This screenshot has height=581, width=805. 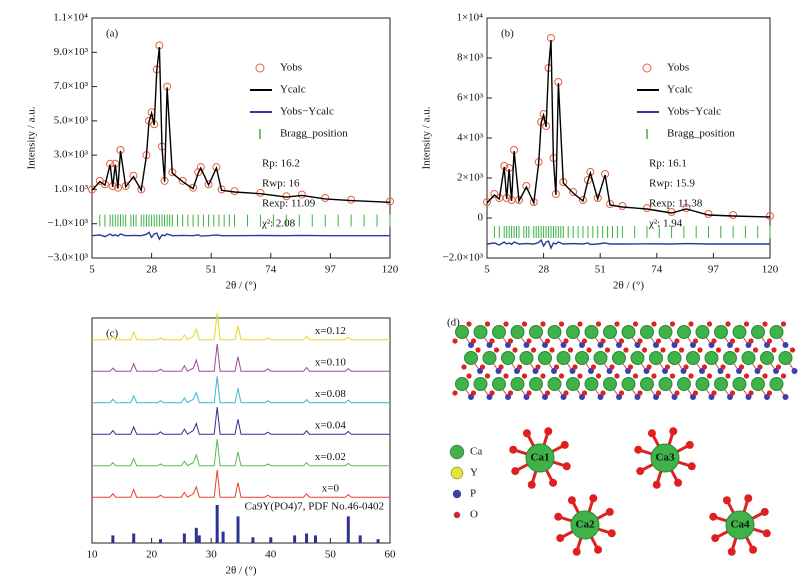 What do you see at coordinates (694, 112) in the screenshot?
I see `legend-label: Yobs−Ycalc` at bounding box center [694, 112].